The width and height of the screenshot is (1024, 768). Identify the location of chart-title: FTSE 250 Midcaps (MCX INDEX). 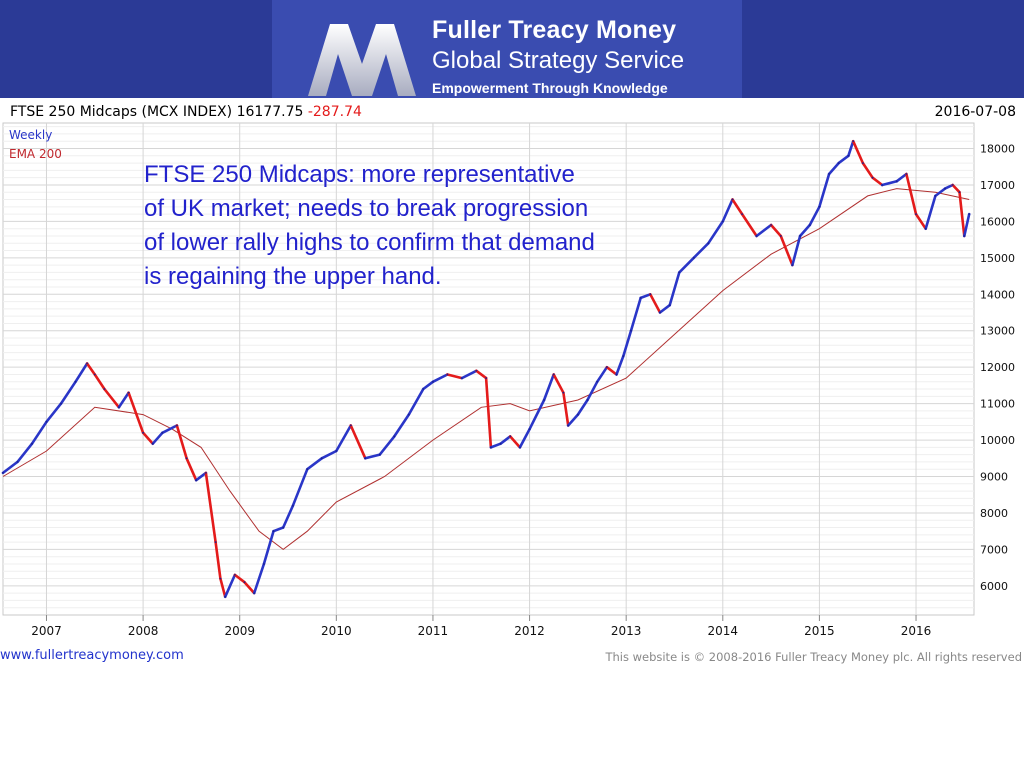
(121, 112).